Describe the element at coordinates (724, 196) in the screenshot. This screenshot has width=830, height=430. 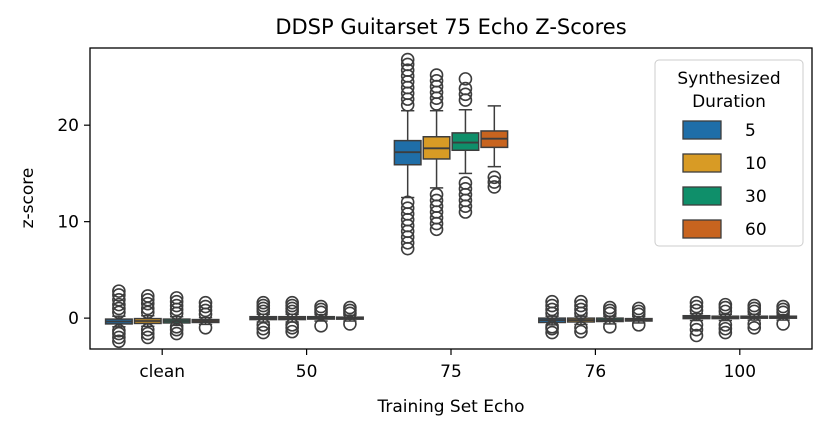
I see `legend-item-30: 30` at that location.